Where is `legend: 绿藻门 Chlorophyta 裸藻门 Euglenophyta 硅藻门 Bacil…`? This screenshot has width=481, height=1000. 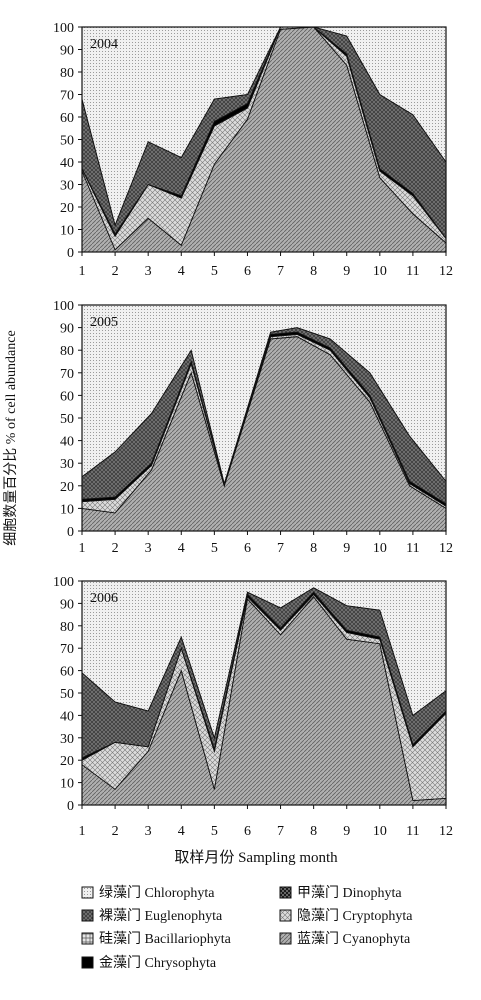 legend: 绿藻门 Chlorophyta 裸藻门 Euglenophyta 硅藻门 Bacil… is located at coordinates (247, 928).